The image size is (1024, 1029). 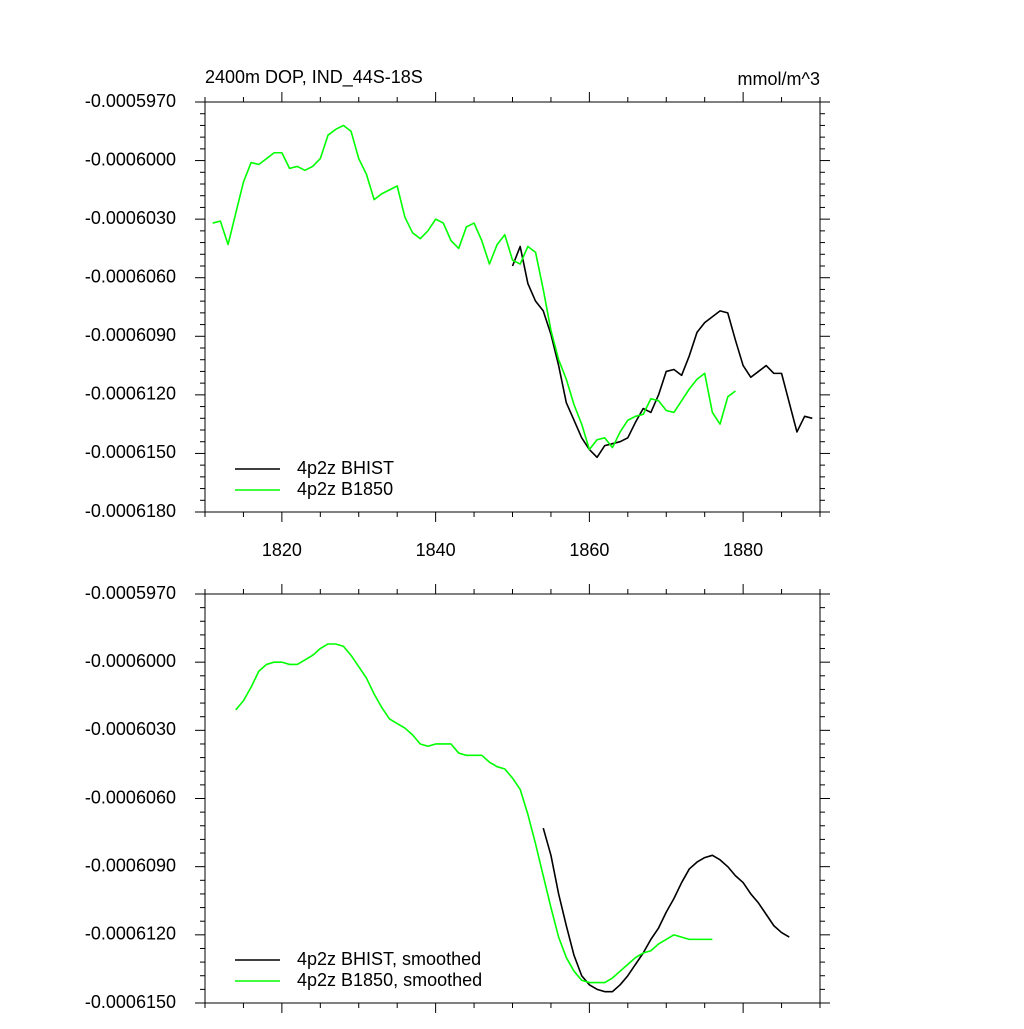 What do you see at coordinates (436, 550) in the screenshot?
I see `x-tick-label: 1840` at bounding box center [436, 550].